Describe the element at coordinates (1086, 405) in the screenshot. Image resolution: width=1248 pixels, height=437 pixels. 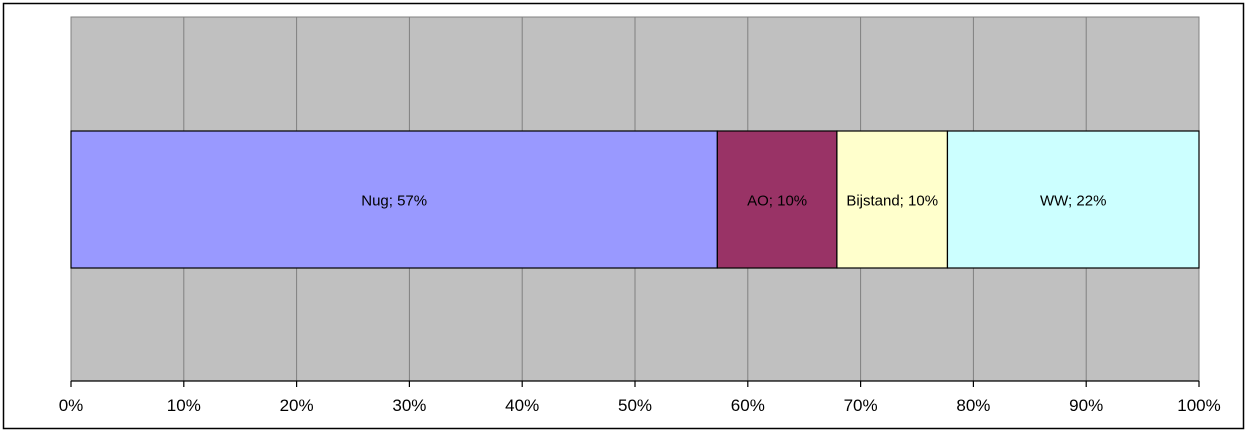
I see `x-tick-label: 90%` at that location.